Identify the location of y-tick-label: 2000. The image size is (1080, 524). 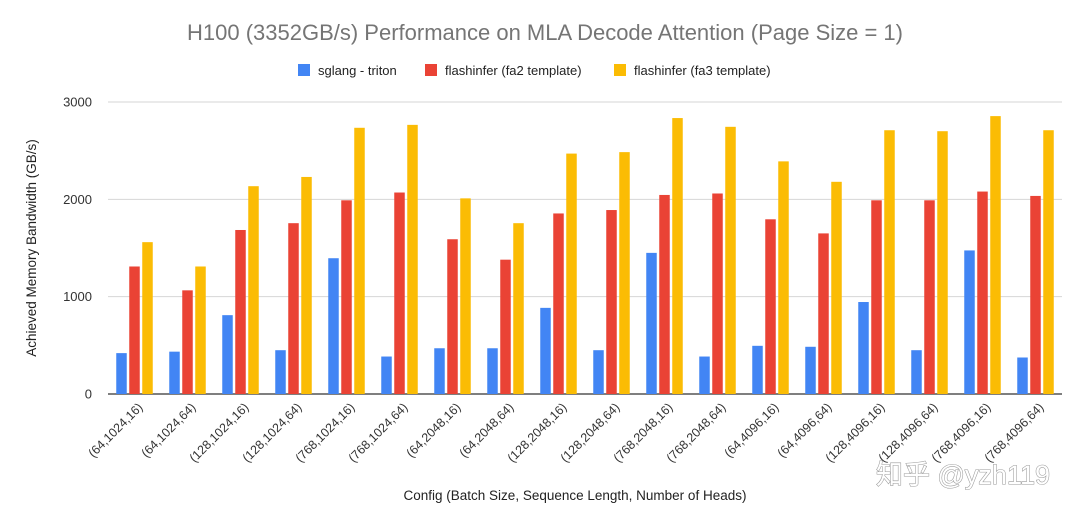
(77, 199).